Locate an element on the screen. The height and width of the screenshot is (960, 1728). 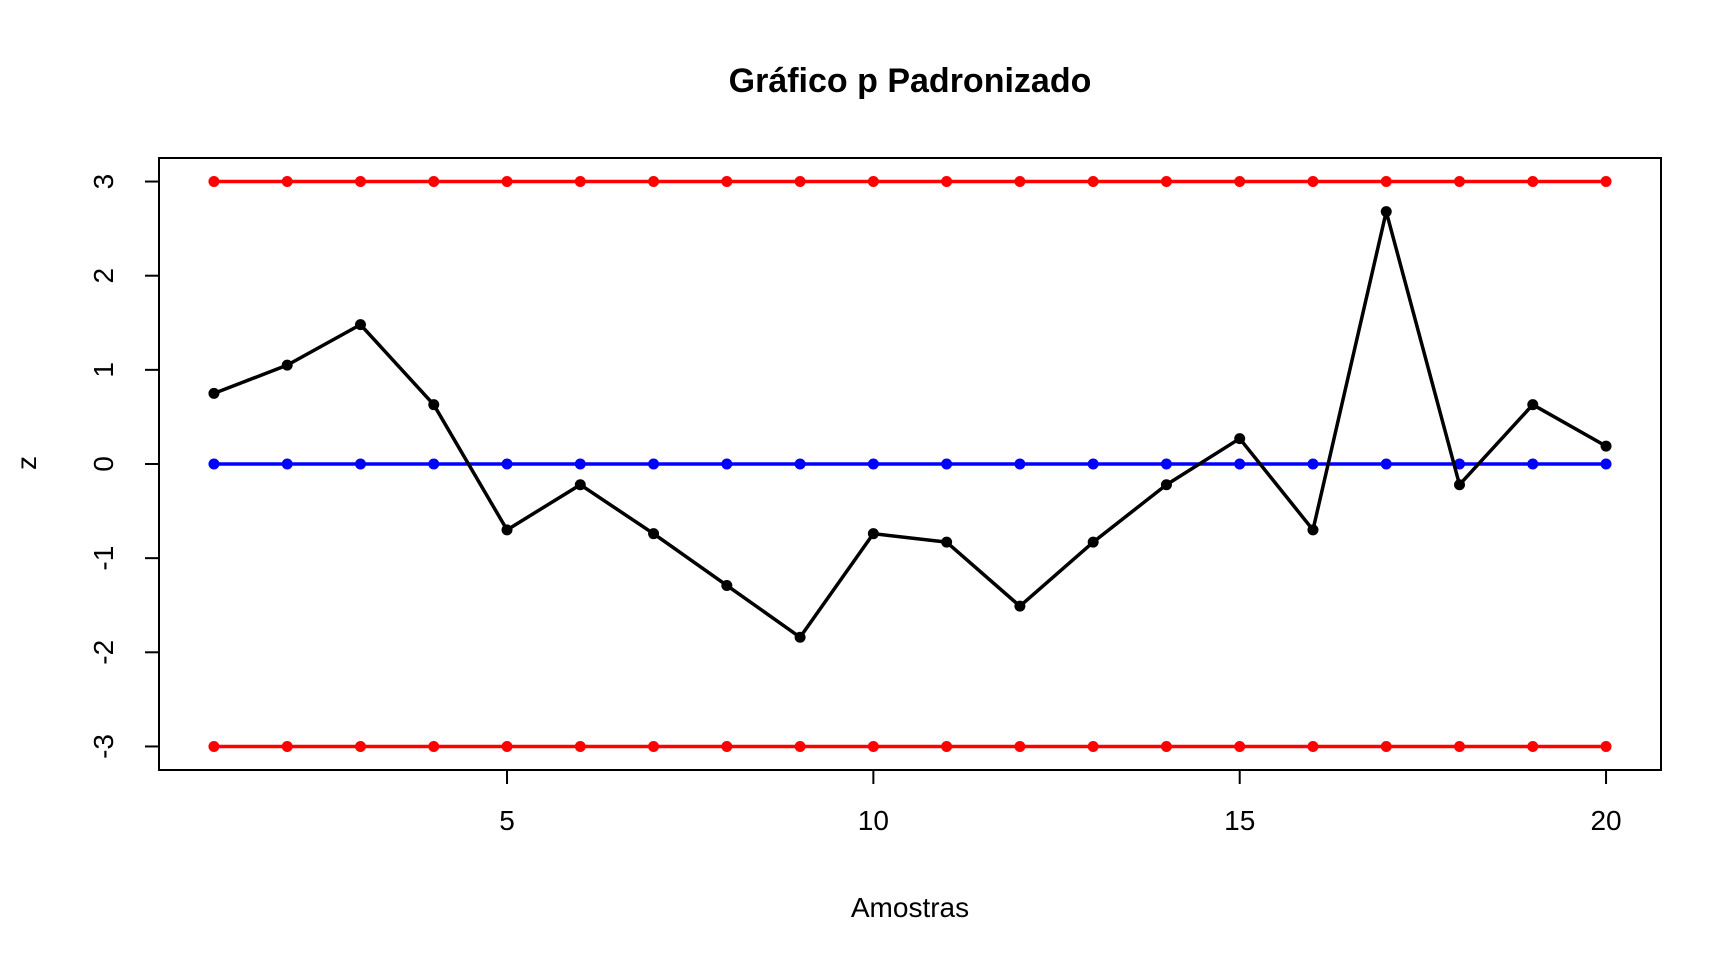
x-tick-label: 15 is located at coordinates (1239, 820).